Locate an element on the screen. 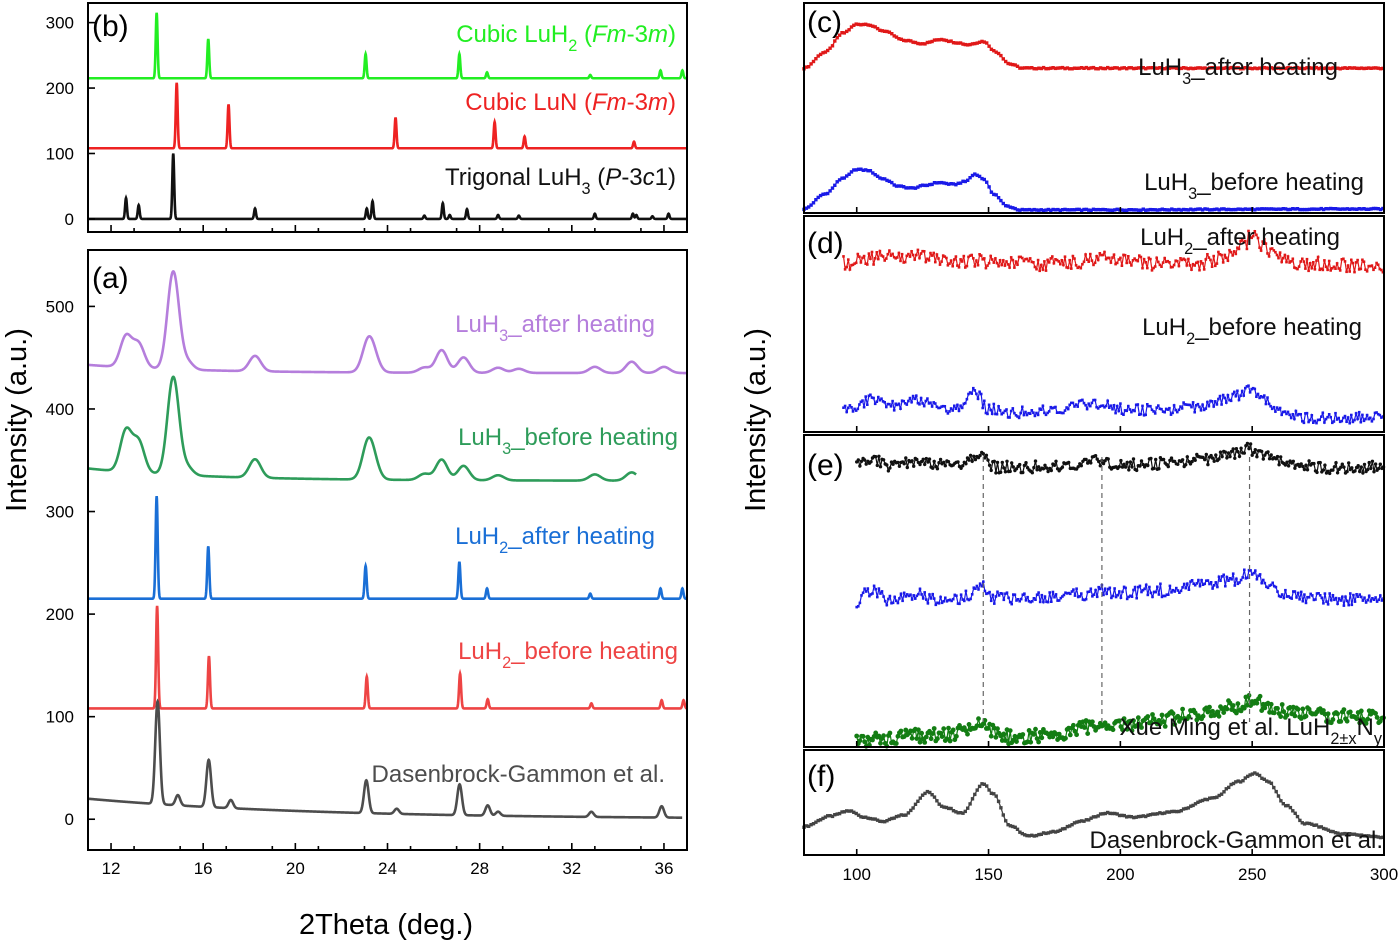  x-tick-label-a-24: 24 is located at coordinates (387, 868).